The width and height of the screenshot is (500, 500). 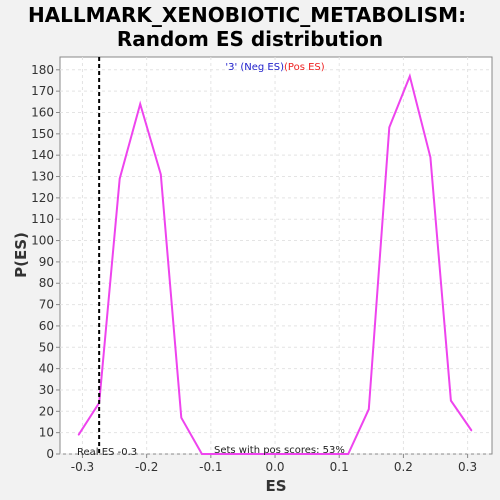 What do you see at coordinates (107, 452) in the screenshot?
I see `real-es-label: Real ES -0.3` at bounding box center [107, 452].